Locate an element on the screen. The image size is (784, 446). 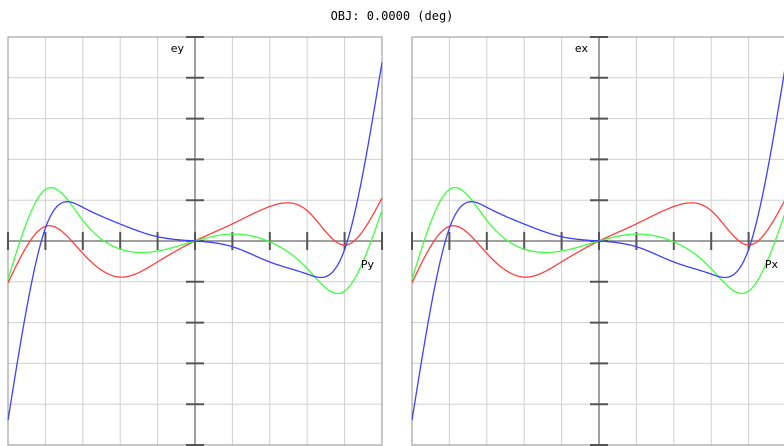
y-axis-label: ey is located at coordinates (178, 48).